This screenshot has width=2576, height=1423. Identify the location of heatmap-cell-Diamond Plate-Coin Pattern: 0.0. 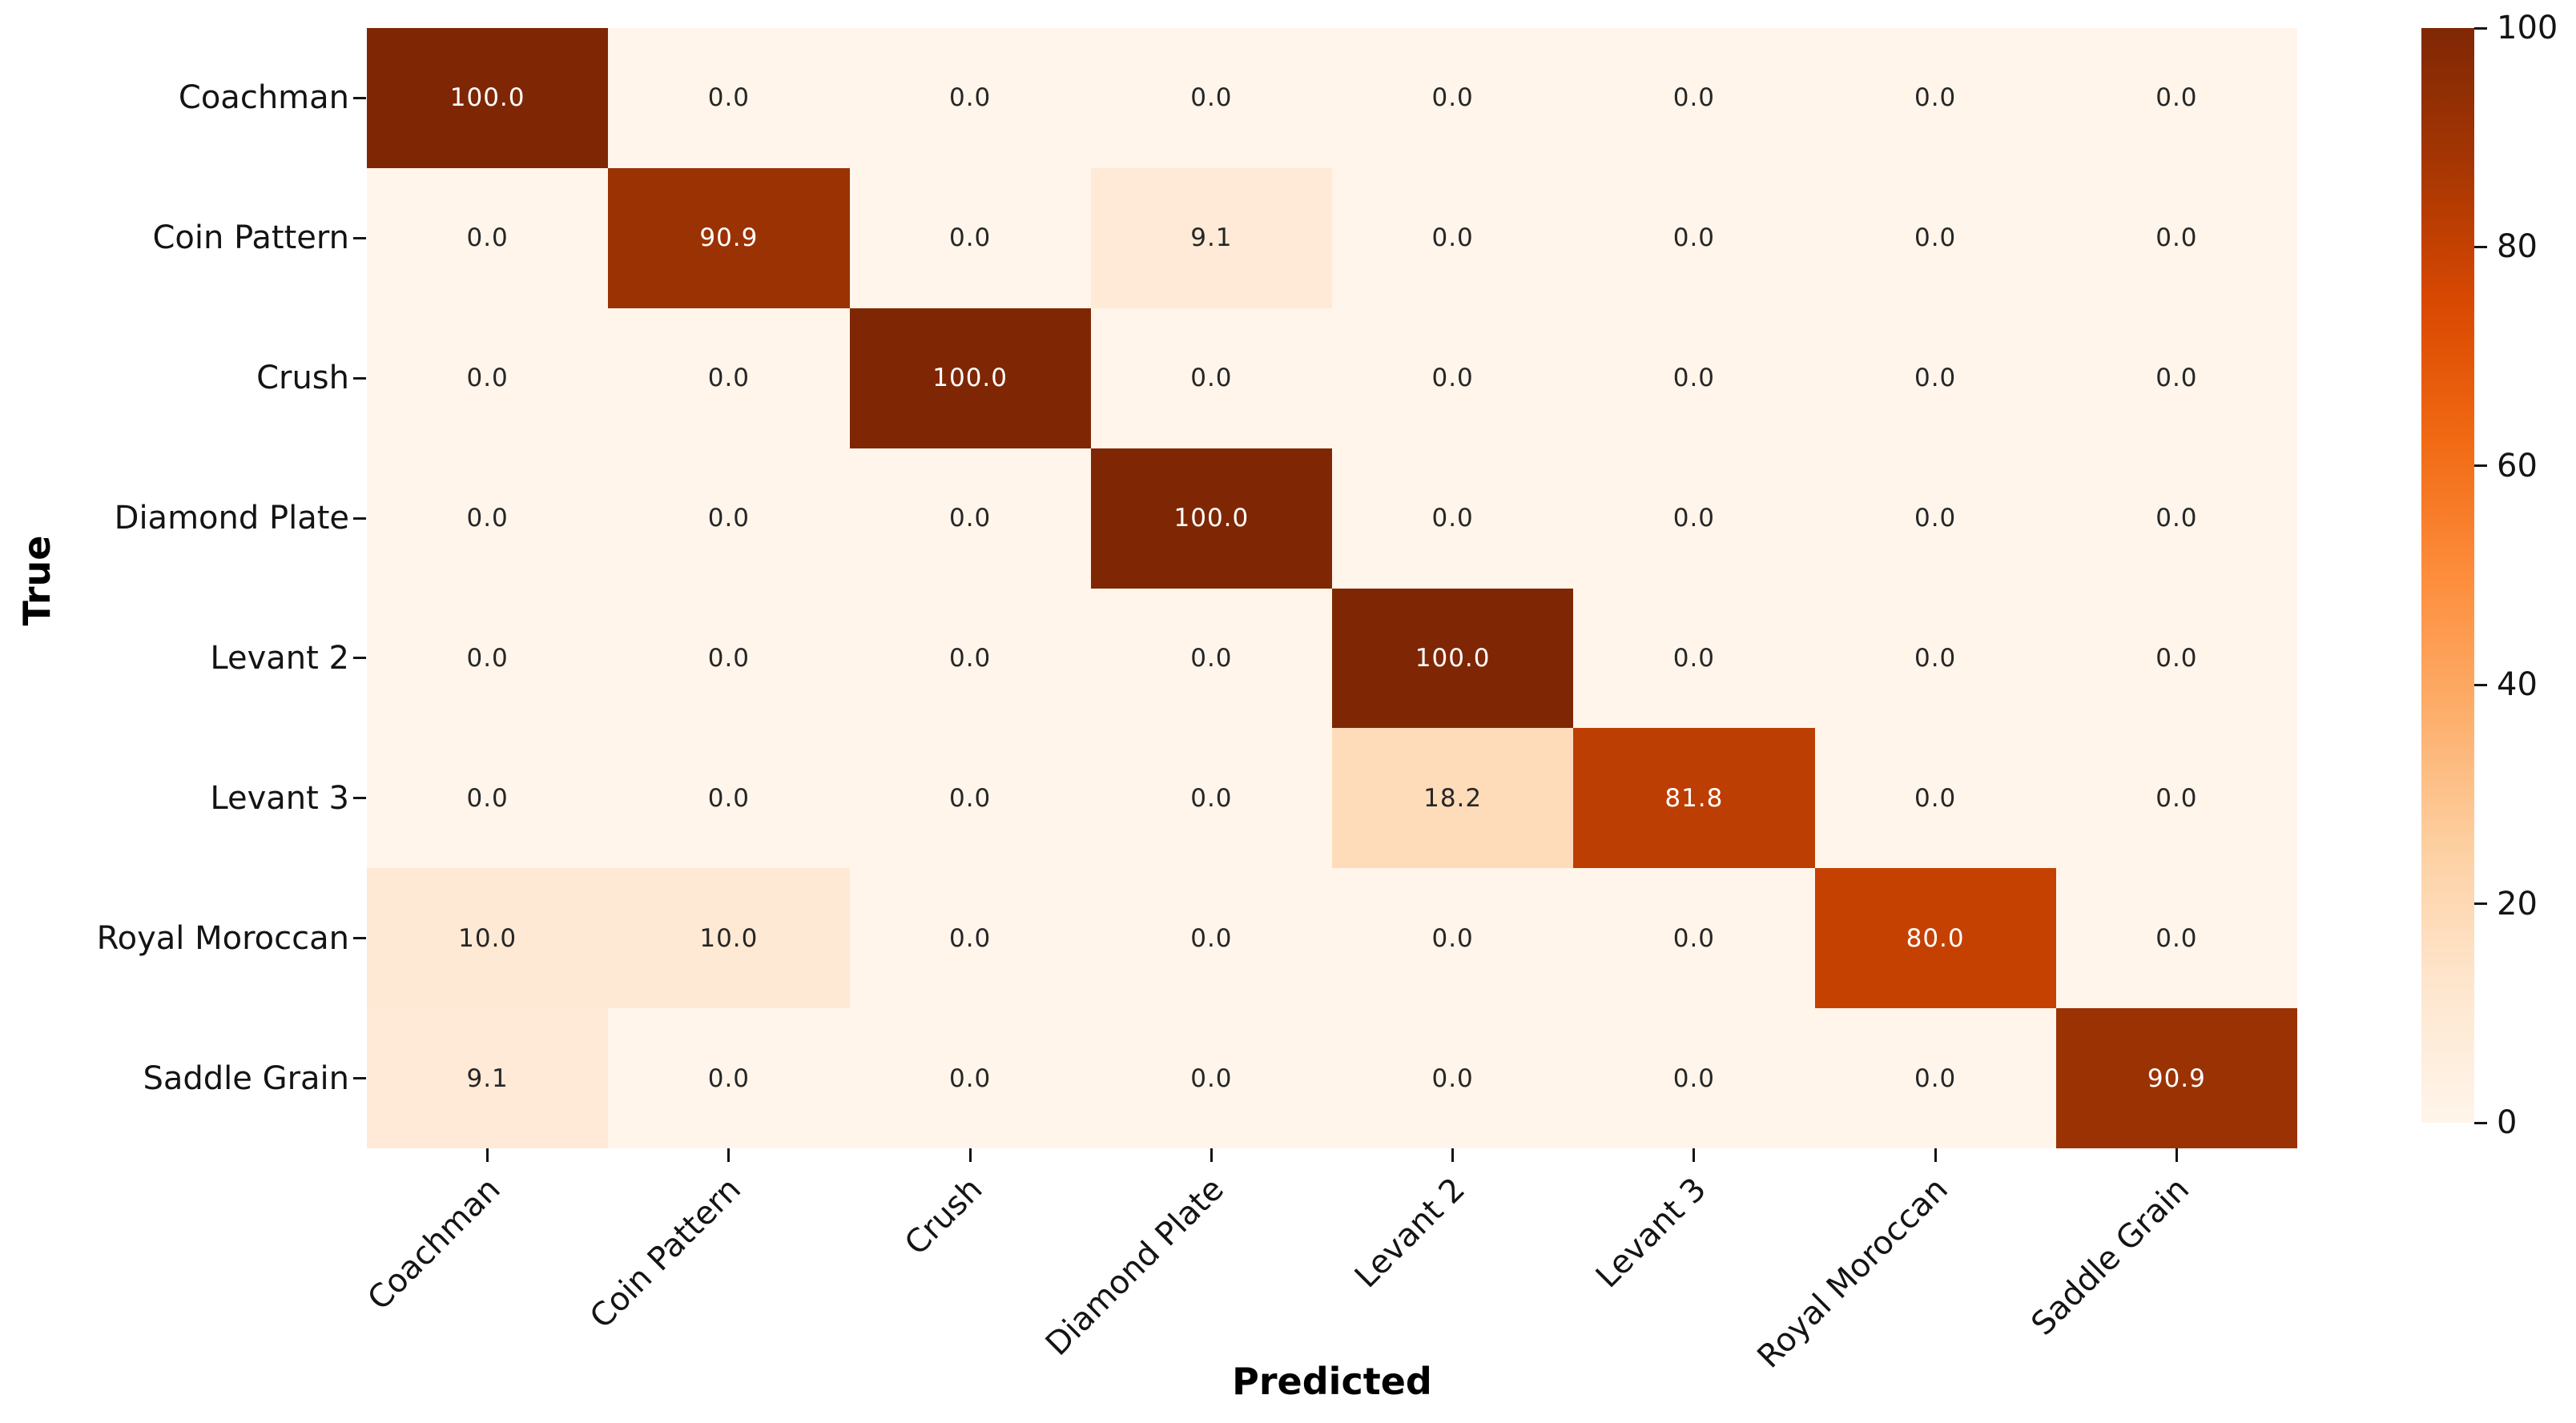
(729, 518).